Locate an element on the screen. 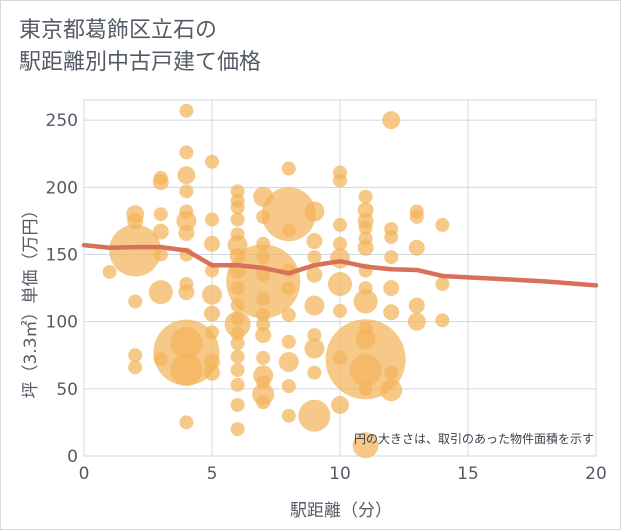 This screenshot has height=530, width=621. y-tick-label: 0 is located at coordinates (72, 457).